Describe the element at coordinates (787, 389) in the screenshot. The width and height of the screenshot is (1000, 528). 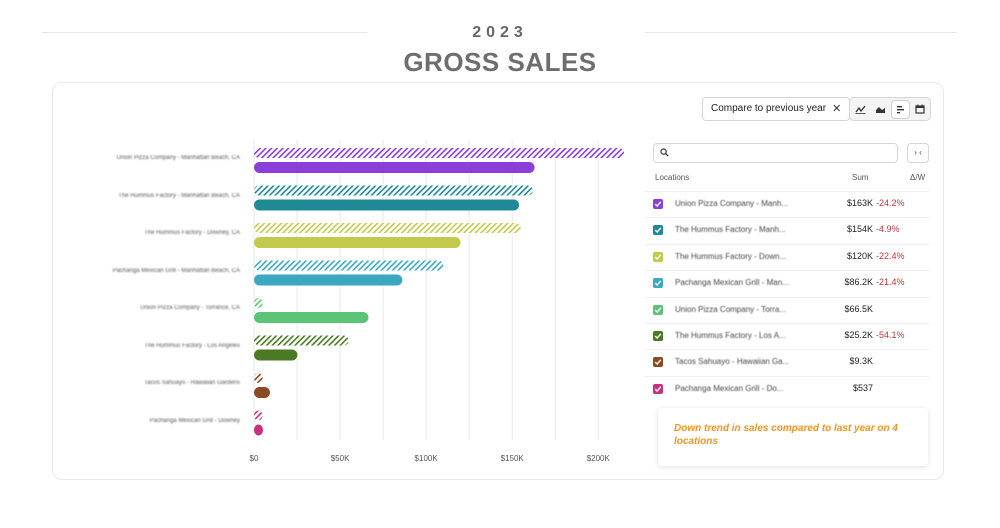
I see `location-row: Pachanga Mexican Grill - Do... $537` at that location.